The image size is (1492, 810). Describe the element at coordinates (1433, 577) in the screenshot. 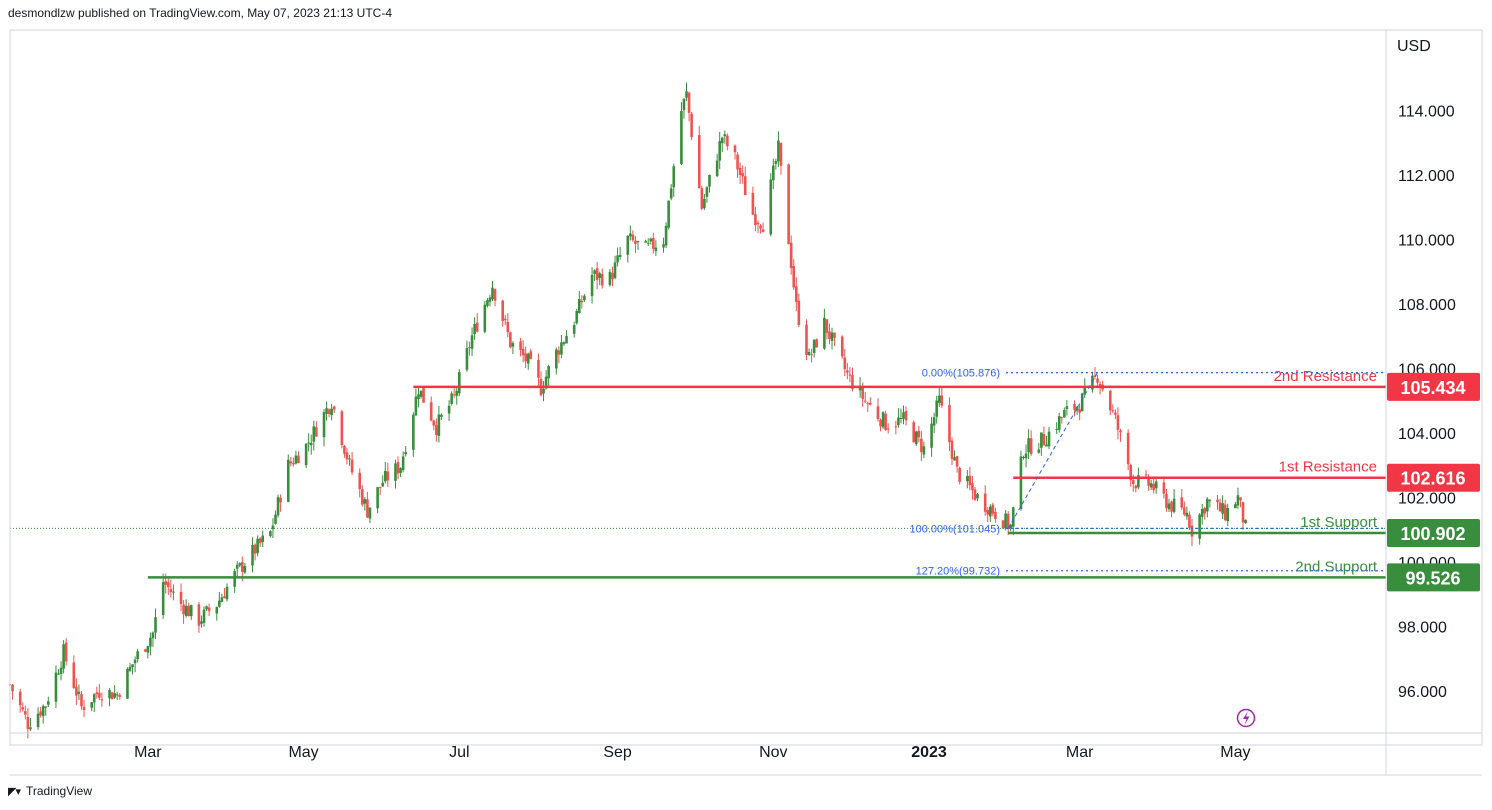

I see `price-badge` at that location.